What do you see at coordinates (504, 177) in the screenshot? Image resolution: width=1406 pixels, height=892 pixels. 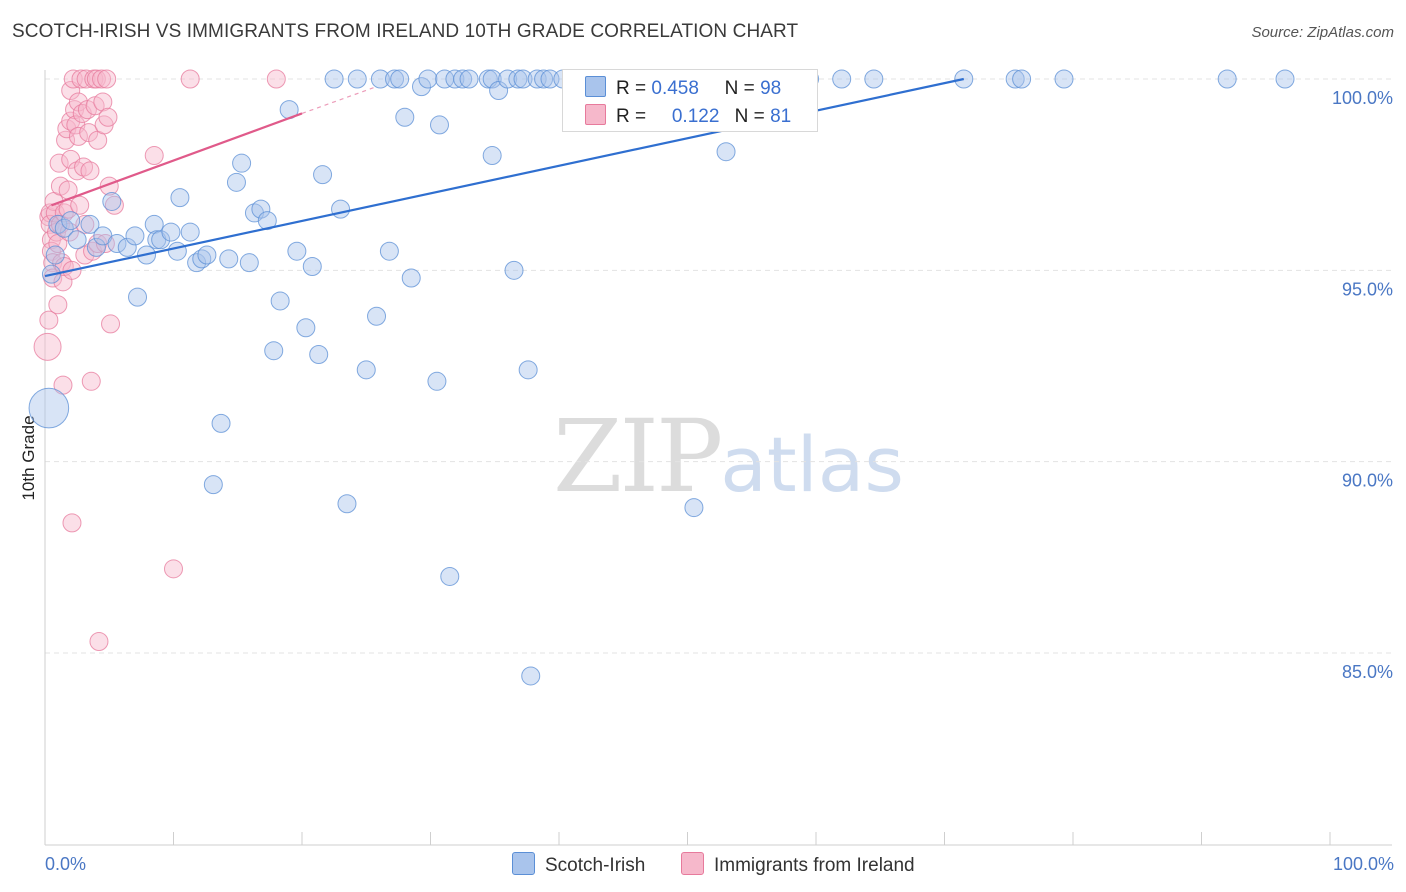 I see `trend-lines` at bounding box center [504, 177].